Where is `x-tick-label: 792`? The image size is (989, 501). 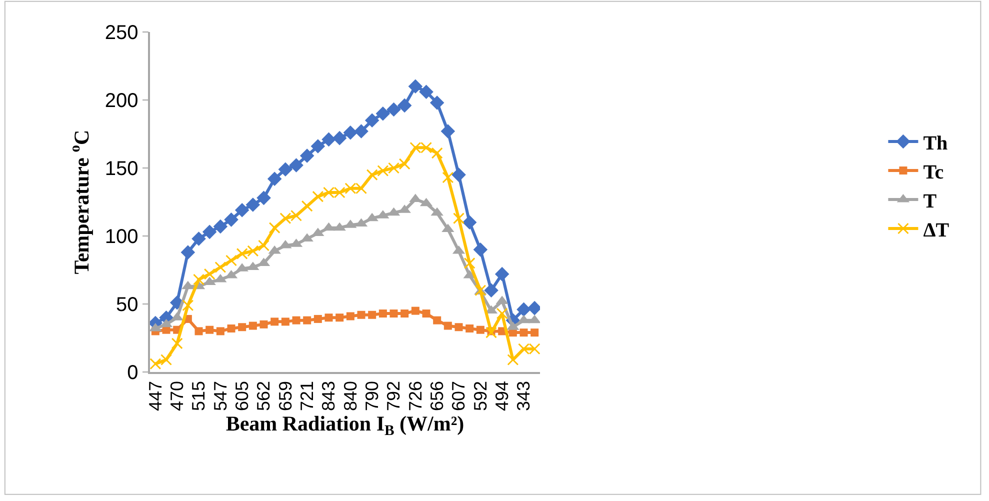
x-tick-label: 792 is located at coordinates (394, 395).